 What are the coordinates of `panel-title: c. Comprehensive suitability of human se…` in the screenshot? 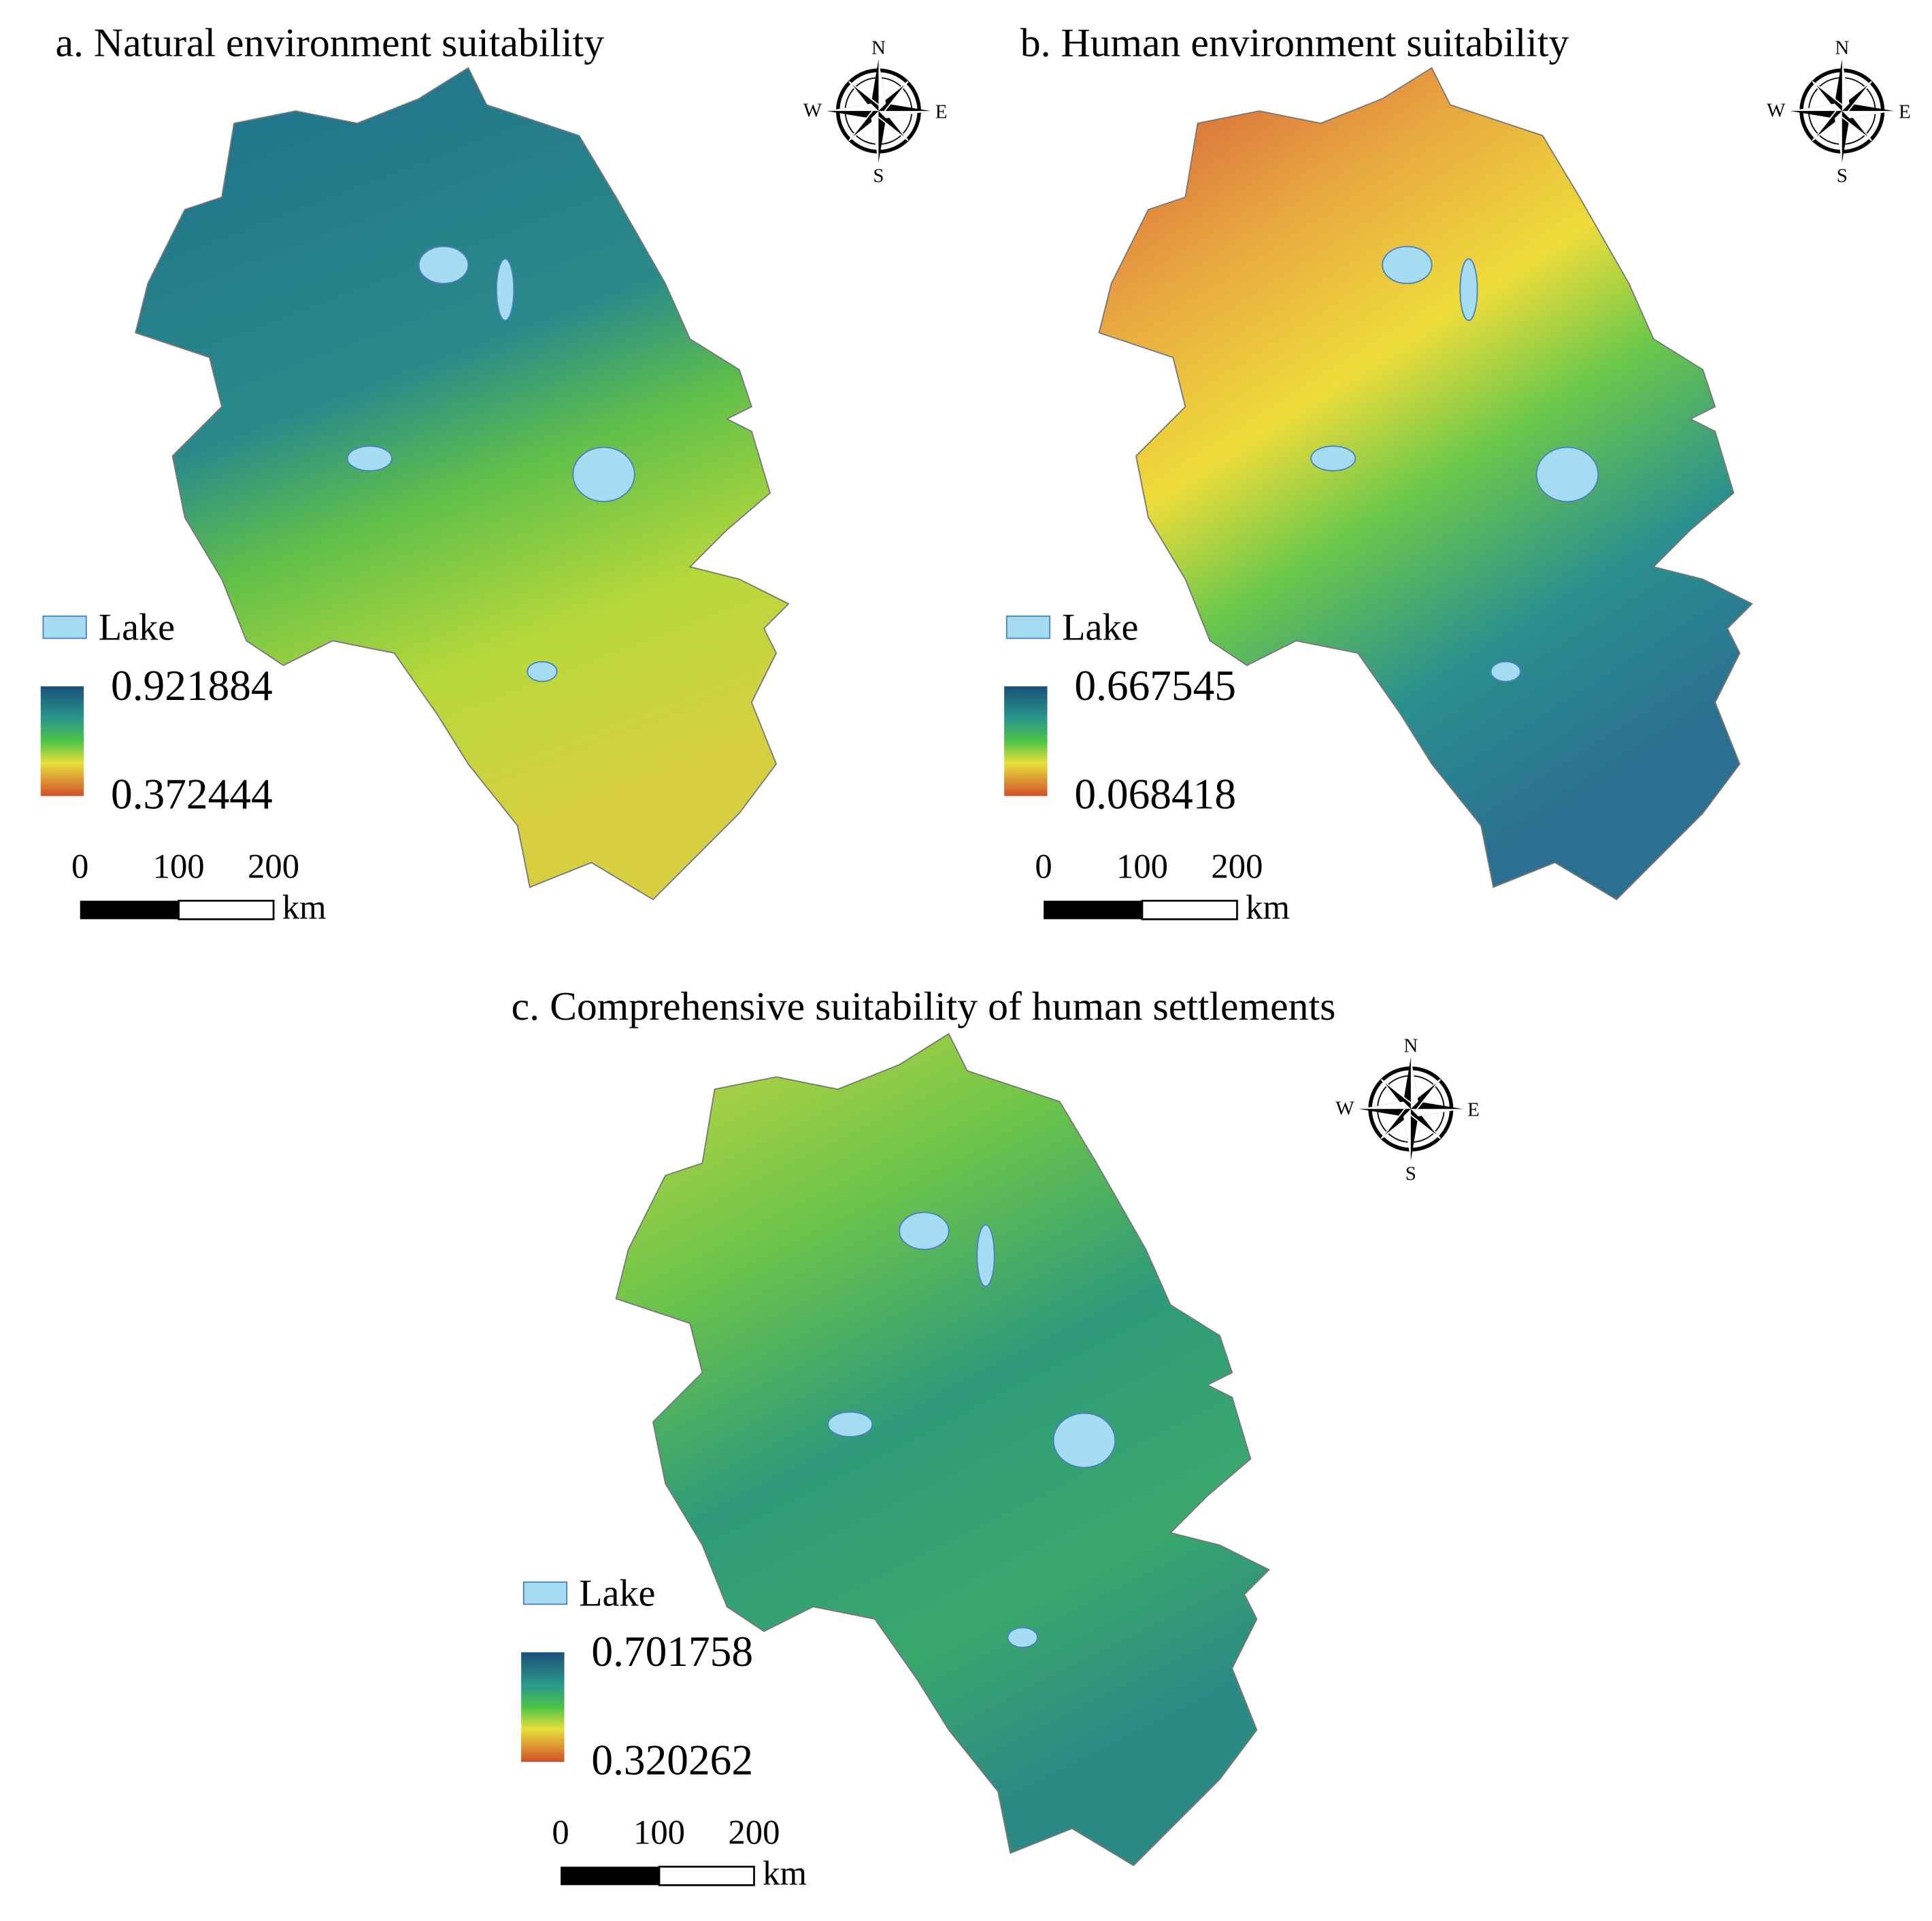 It's located at (924, 1007).